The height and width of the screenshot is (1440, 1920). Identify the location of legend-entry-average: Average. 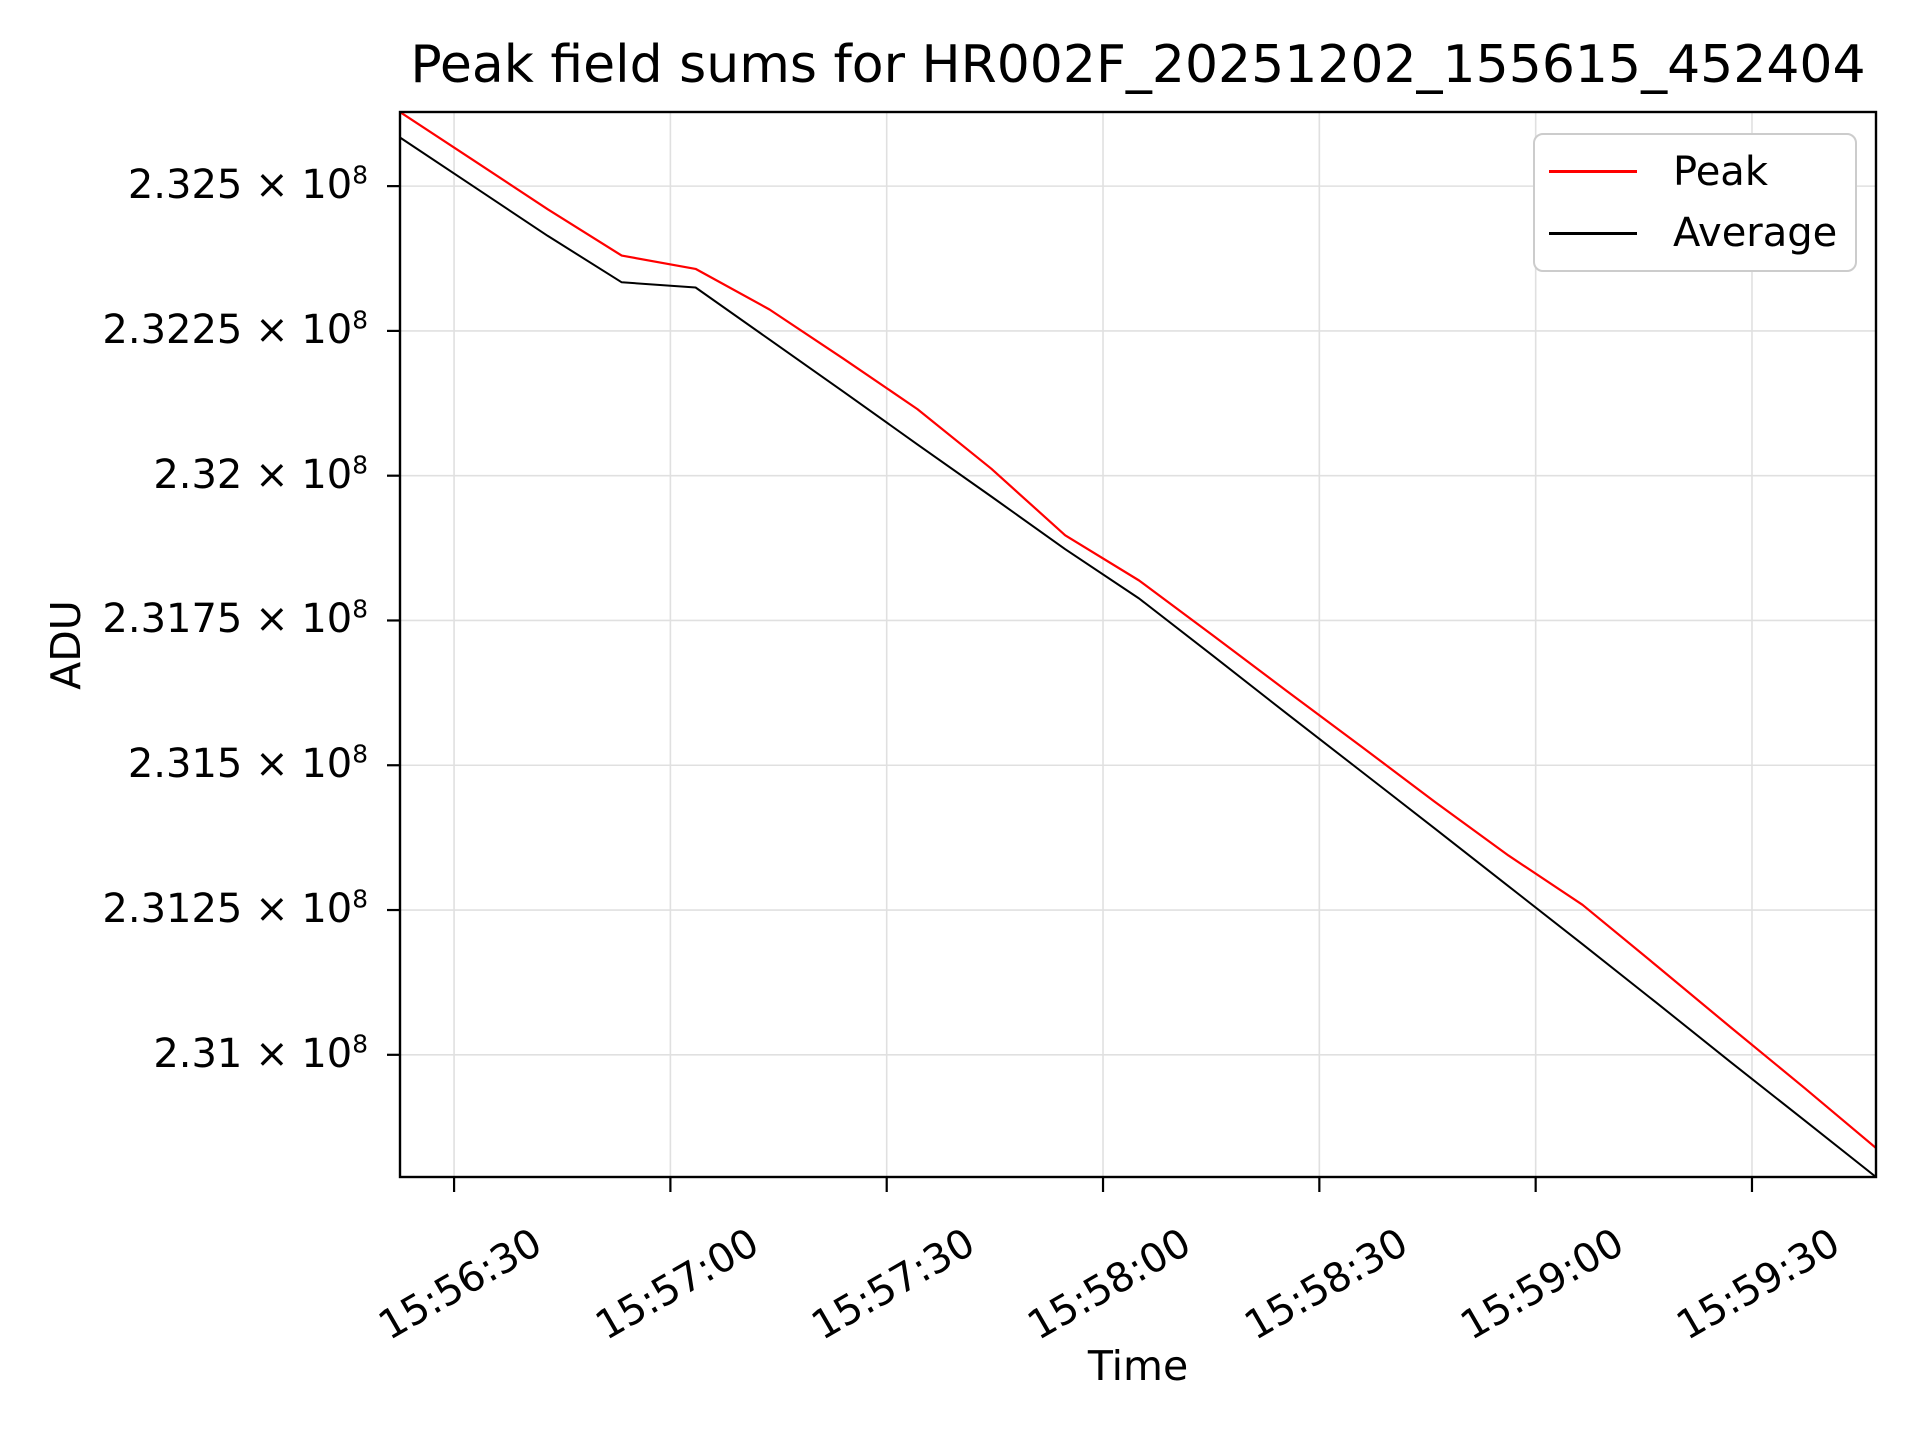
(1695, 233).